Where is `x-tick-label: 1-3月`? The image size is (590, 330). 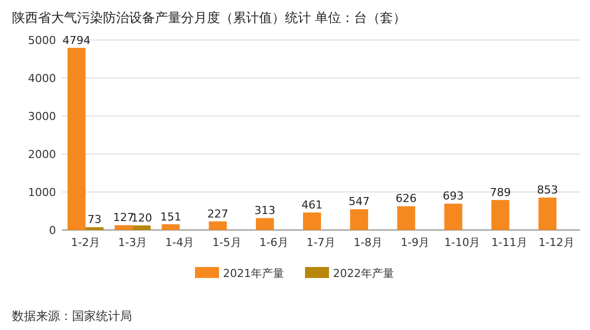
x-tick-label: 1-3月 is located at coordinates (133, 242).